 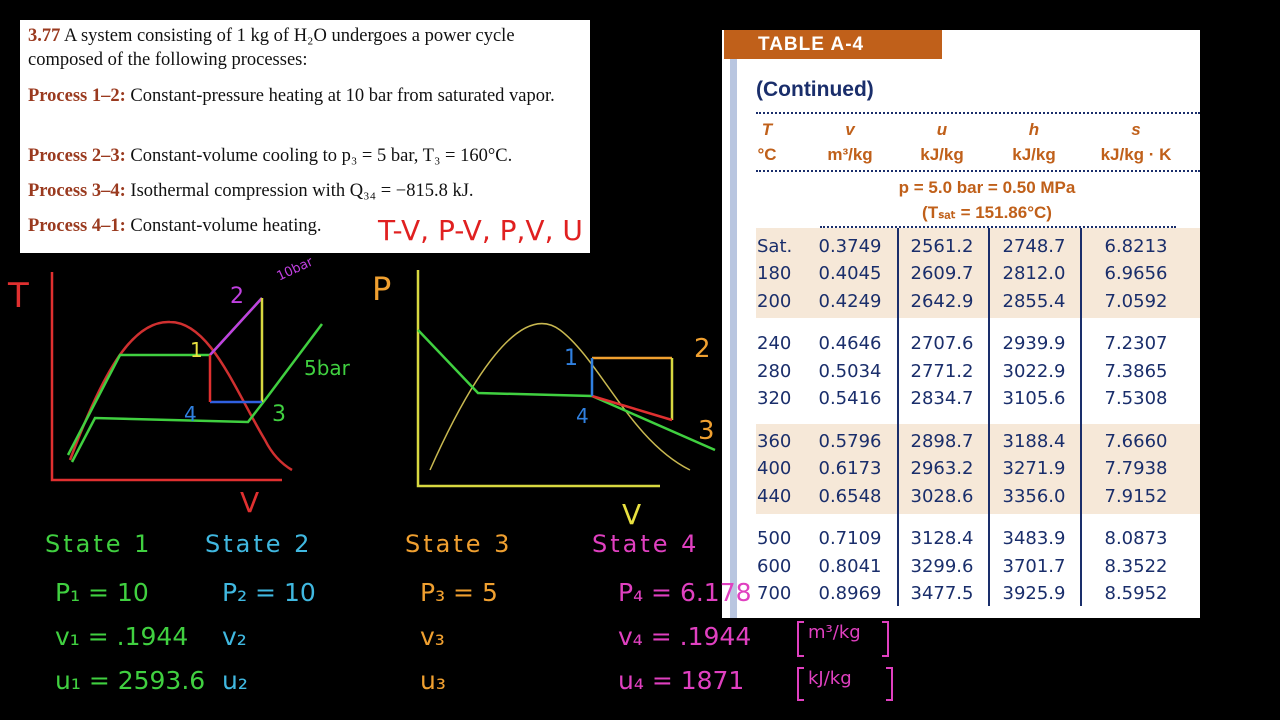 What do you see at coordinates (685, 592) in the screenshot?
I see `state-value: P₄ = 6.178` at bounding box center [685, 592].